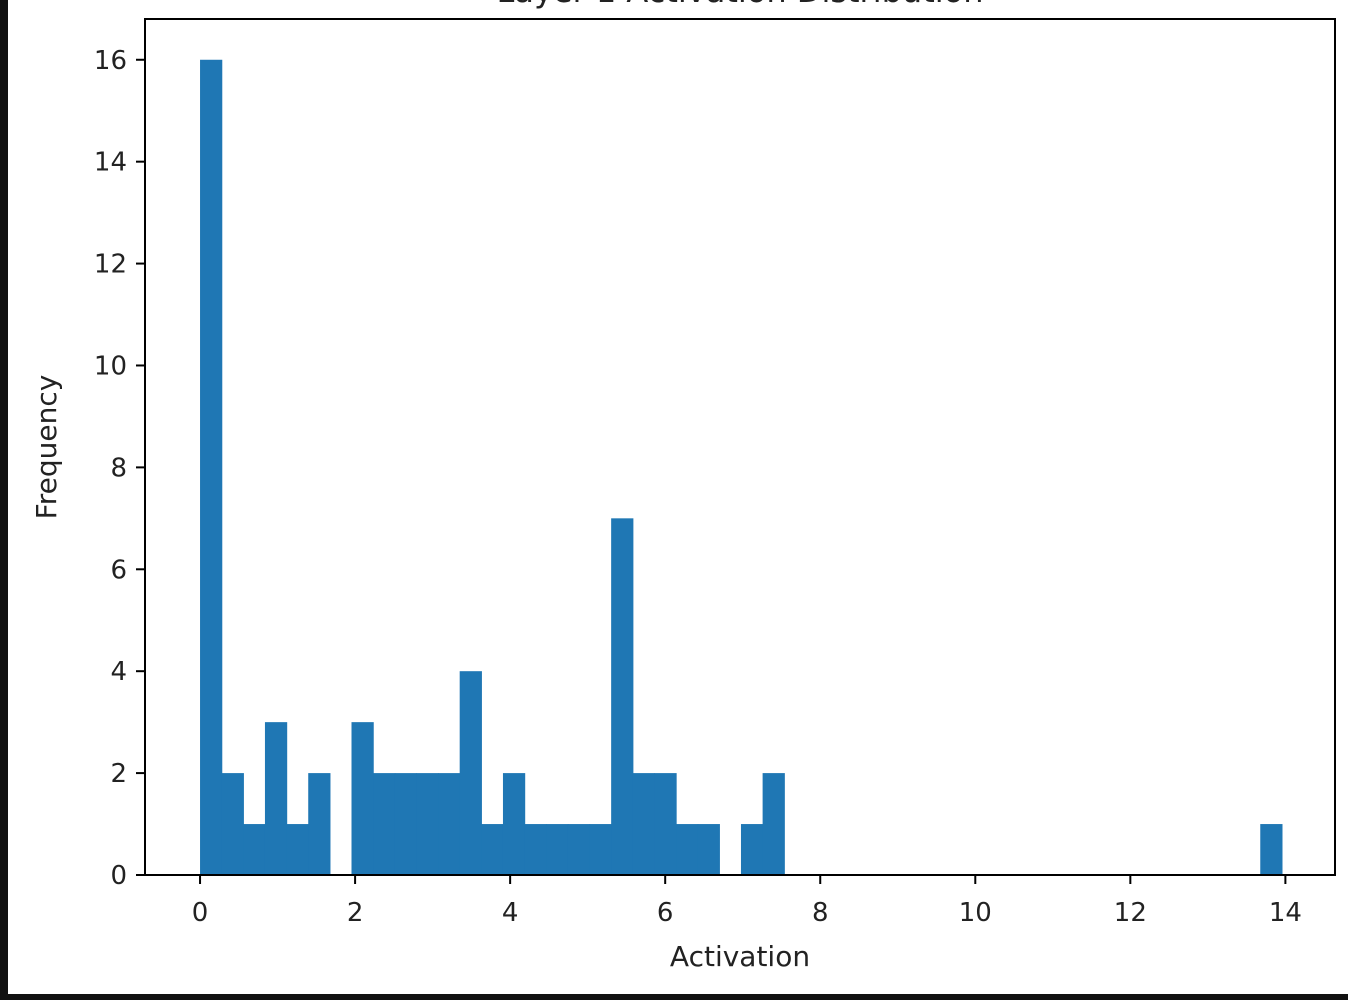 This screenshot has height=1000, width=1348. What do you see at coordinates (118, 672) in the screenshot?
I see `y-tick-label: 4` at bounding box center [118, 672].